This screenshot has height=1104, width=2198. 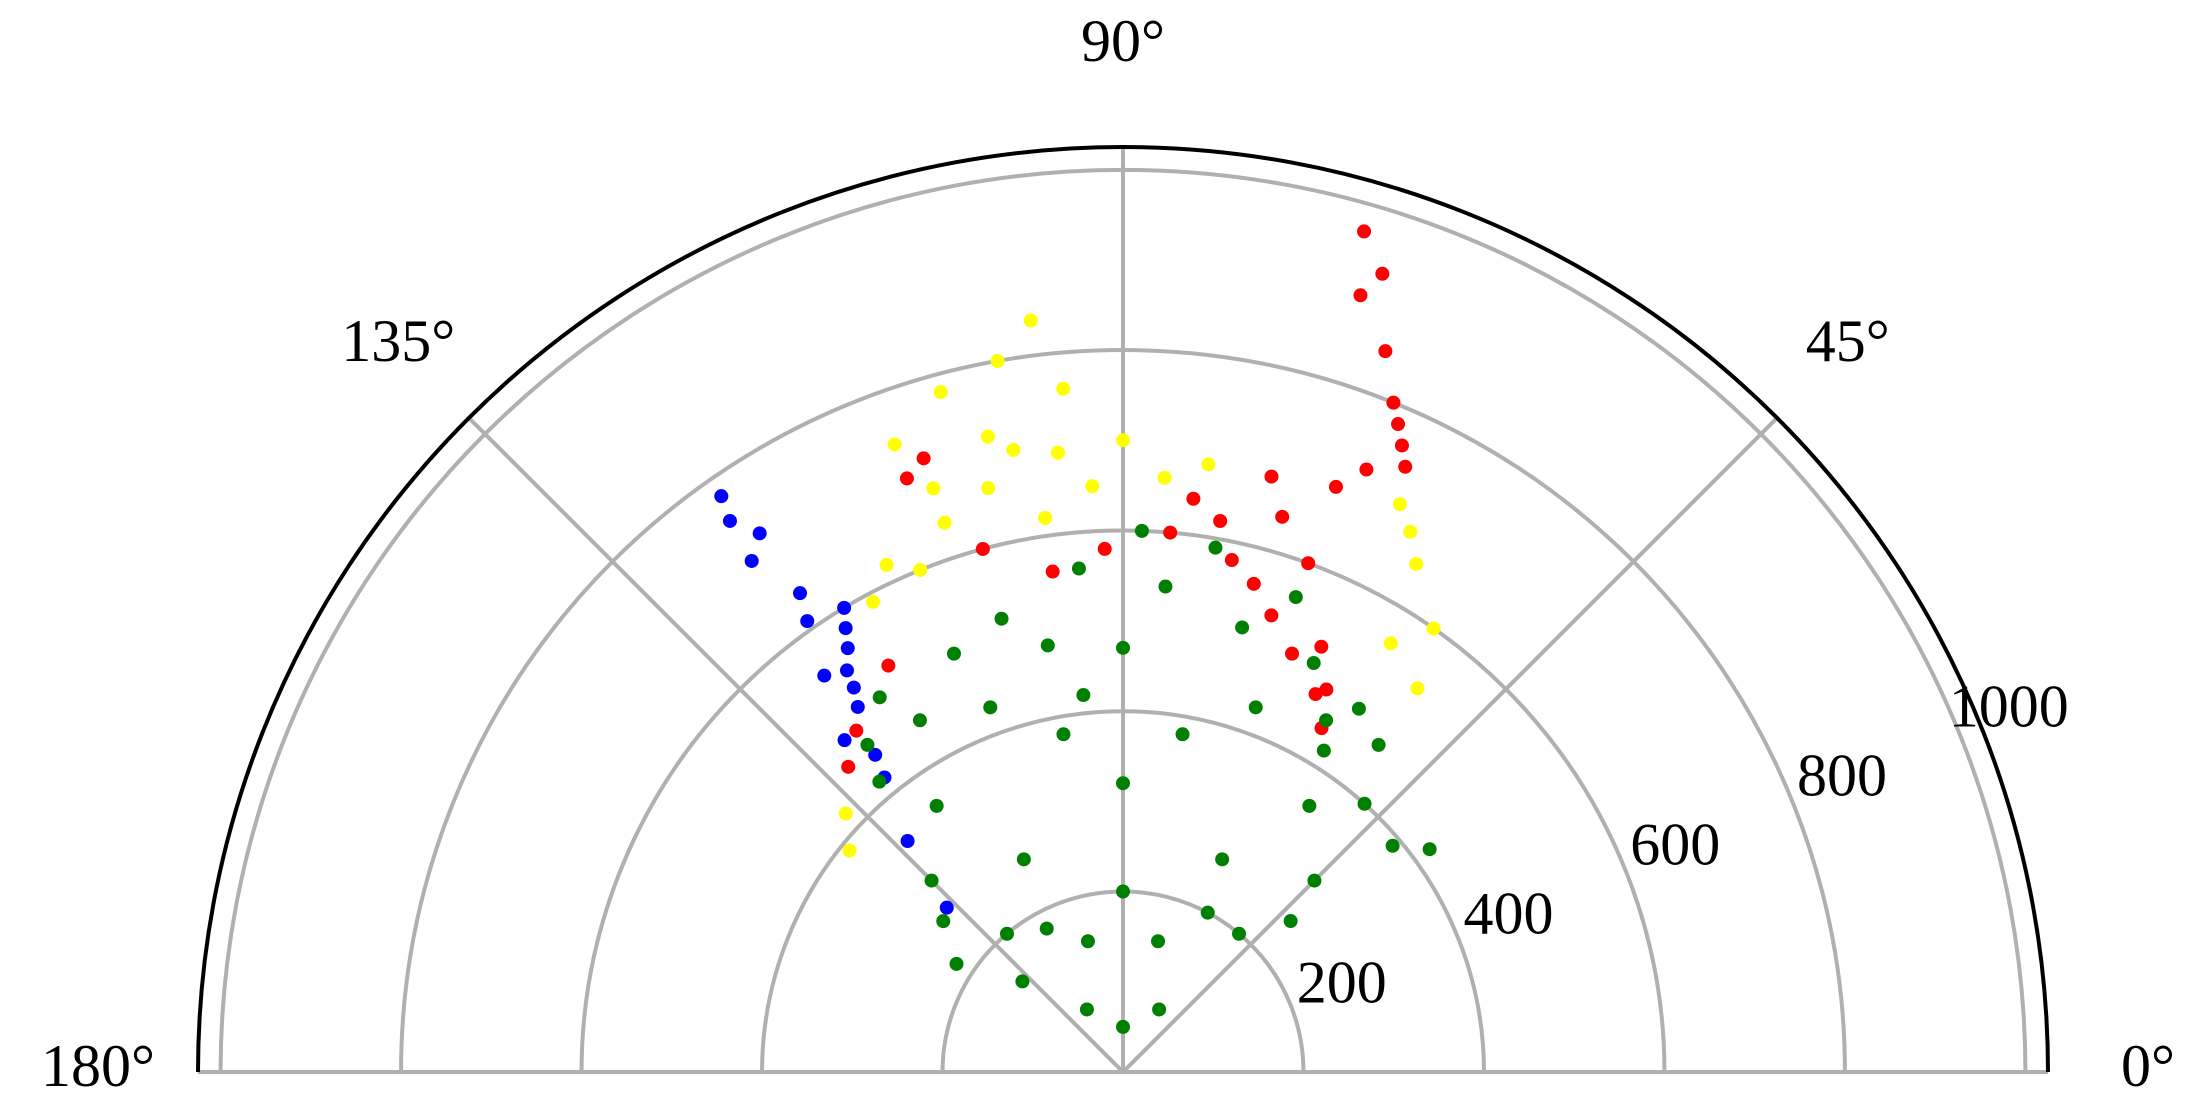 I want to click on theta-tick-label: 90°, so click(x=1123, y=41).